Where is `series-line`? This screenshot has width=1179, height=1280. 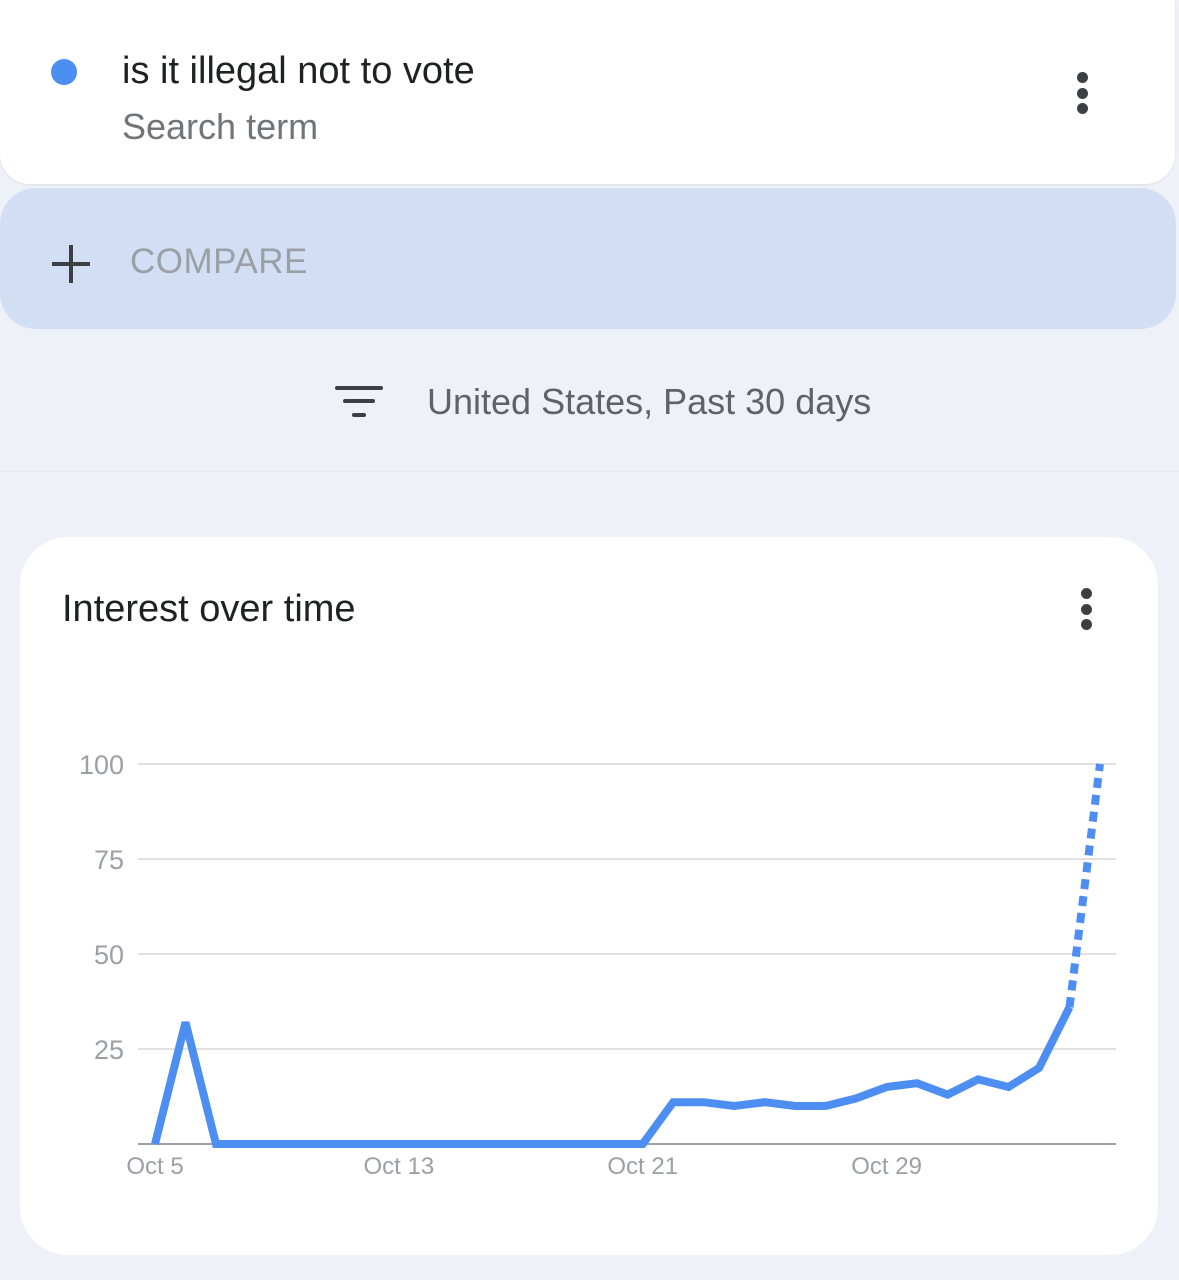
series-line is located at coordinates (612, 1076).